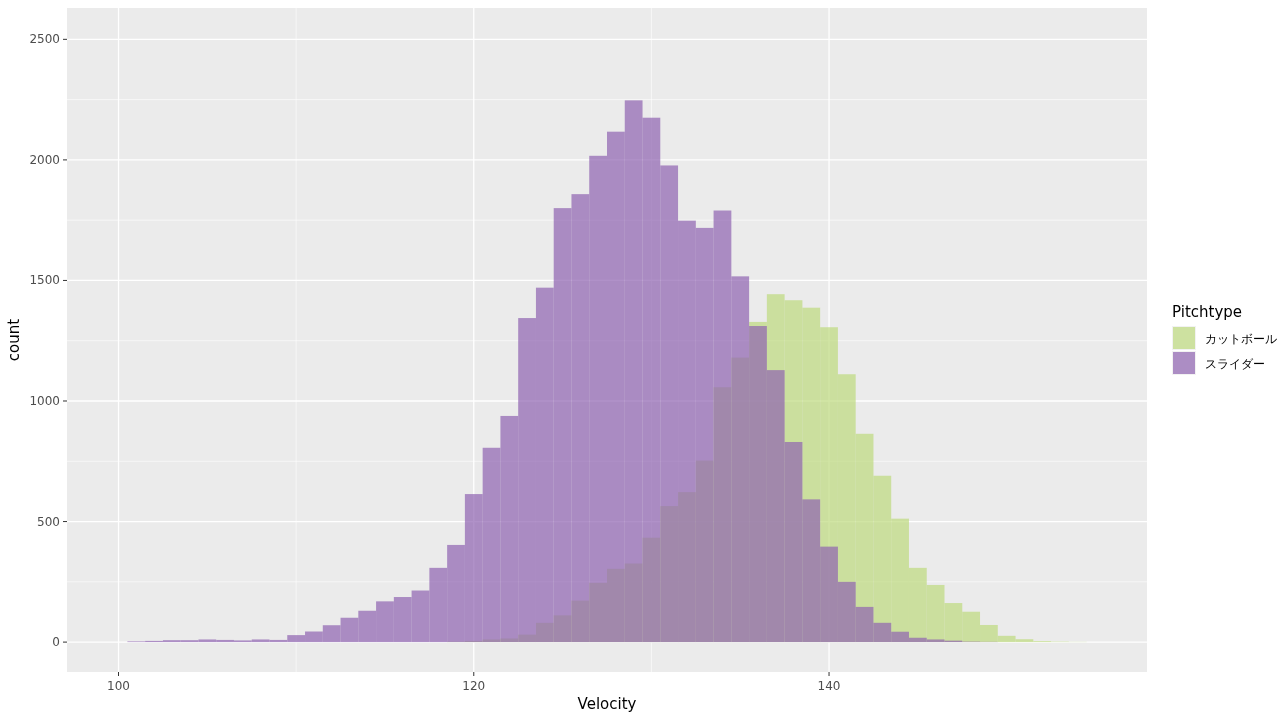 The width and height of the screenshot is (1280, 720). What do you see at coordinates (44, 401) in the screenshot?
I see `y-tick-label: 1000` at bounding box center [44, 401].